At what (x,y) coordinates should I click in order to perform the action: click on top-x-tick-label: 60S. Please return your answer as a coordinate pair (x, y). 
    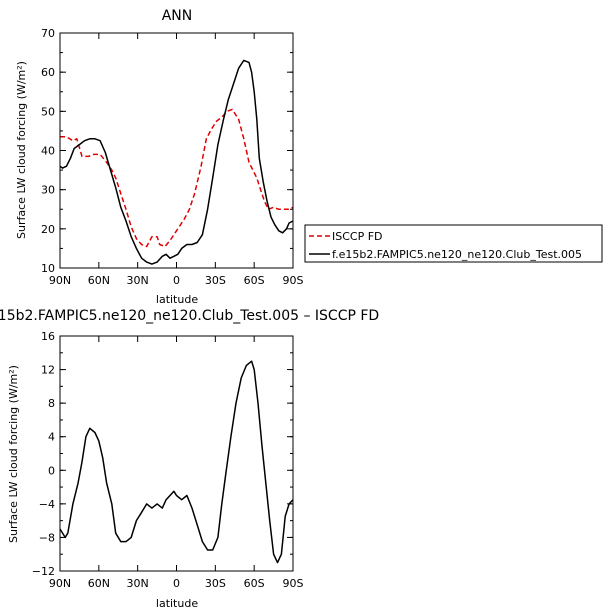
    Looking at the image, I should click on (254, 280).